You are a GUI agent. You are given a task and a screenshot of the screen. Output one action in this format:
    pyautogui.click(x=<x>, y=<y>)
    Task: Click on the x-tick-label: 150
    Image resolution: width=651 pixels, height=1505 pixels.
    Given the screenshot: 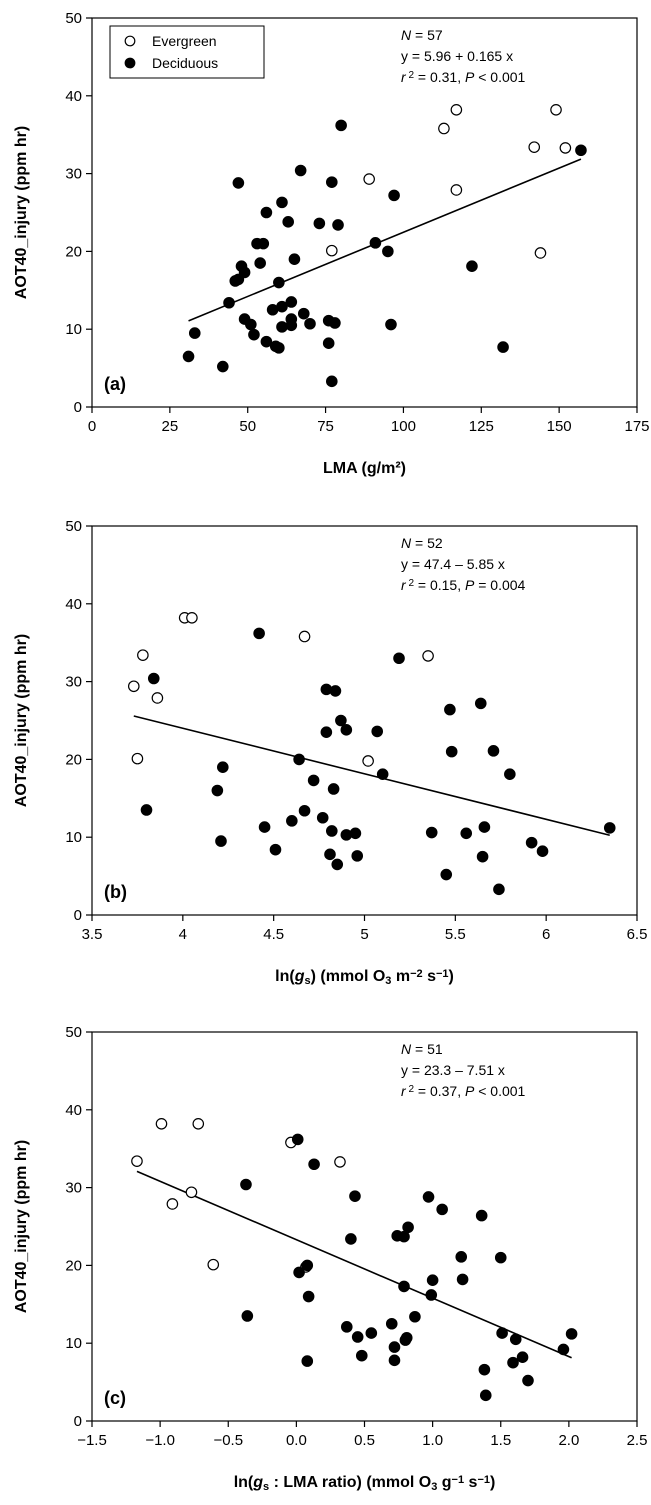 What is the action you would take?
    pyautogui.click(x=559, y=426)
    